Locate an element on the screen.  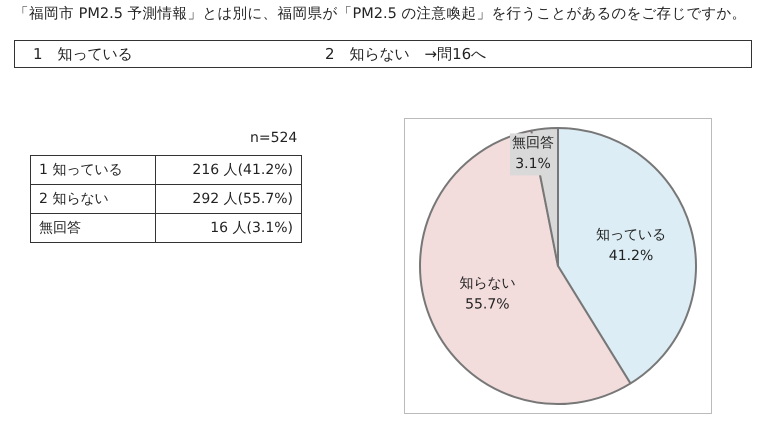
text: n=524 is located at coordinates (274, 138).